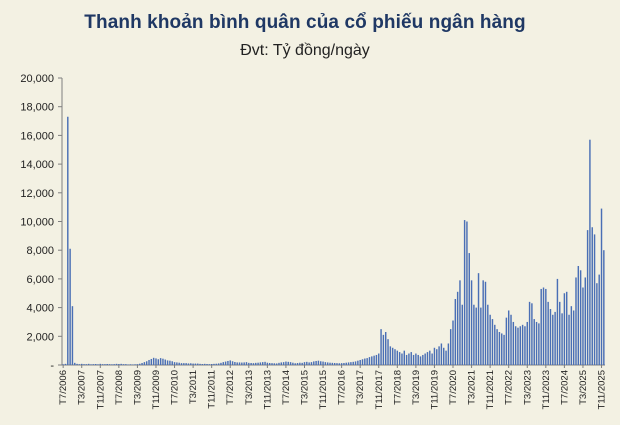  I want to click on y-tick-label: 20,000, so click(37, 79).